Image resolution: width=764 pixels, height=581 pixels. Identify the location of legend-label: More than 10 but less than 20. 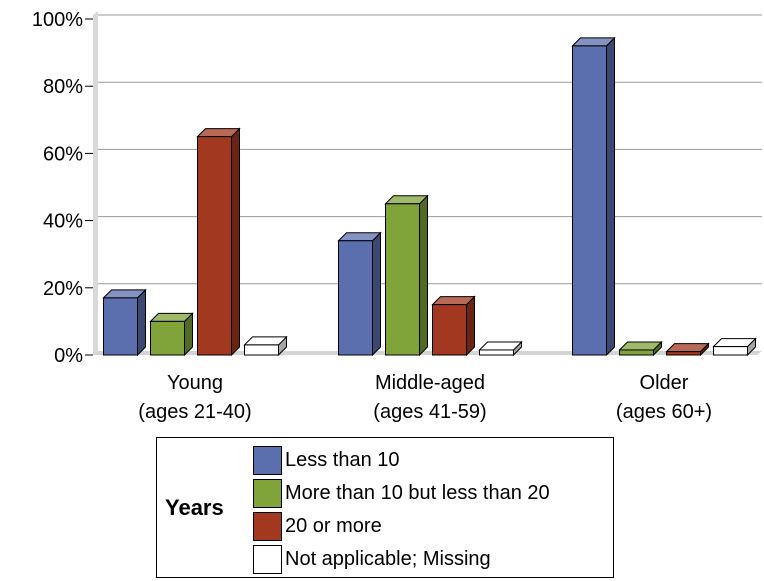
(417, 492).